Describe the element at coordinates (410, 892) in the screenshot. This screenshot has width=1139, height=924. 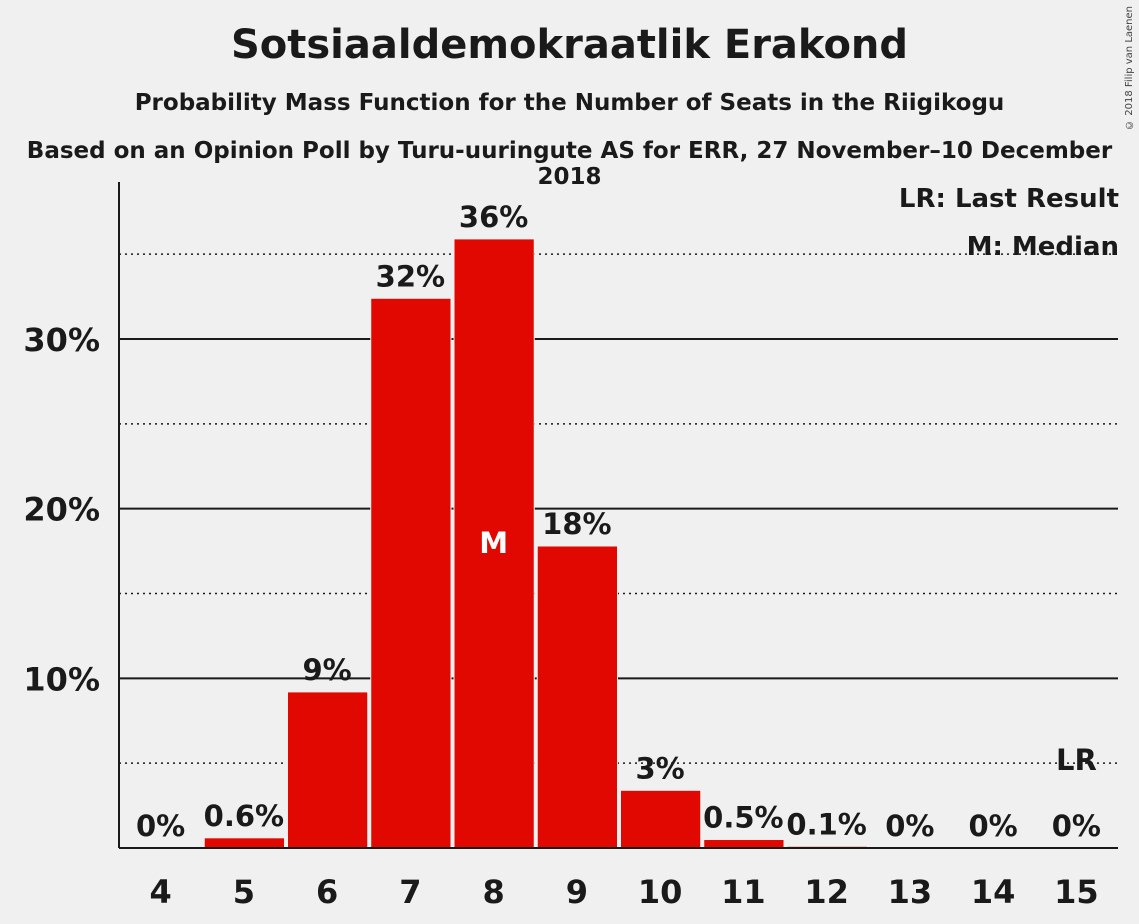
I see `x-tick-label: 7` at that location.